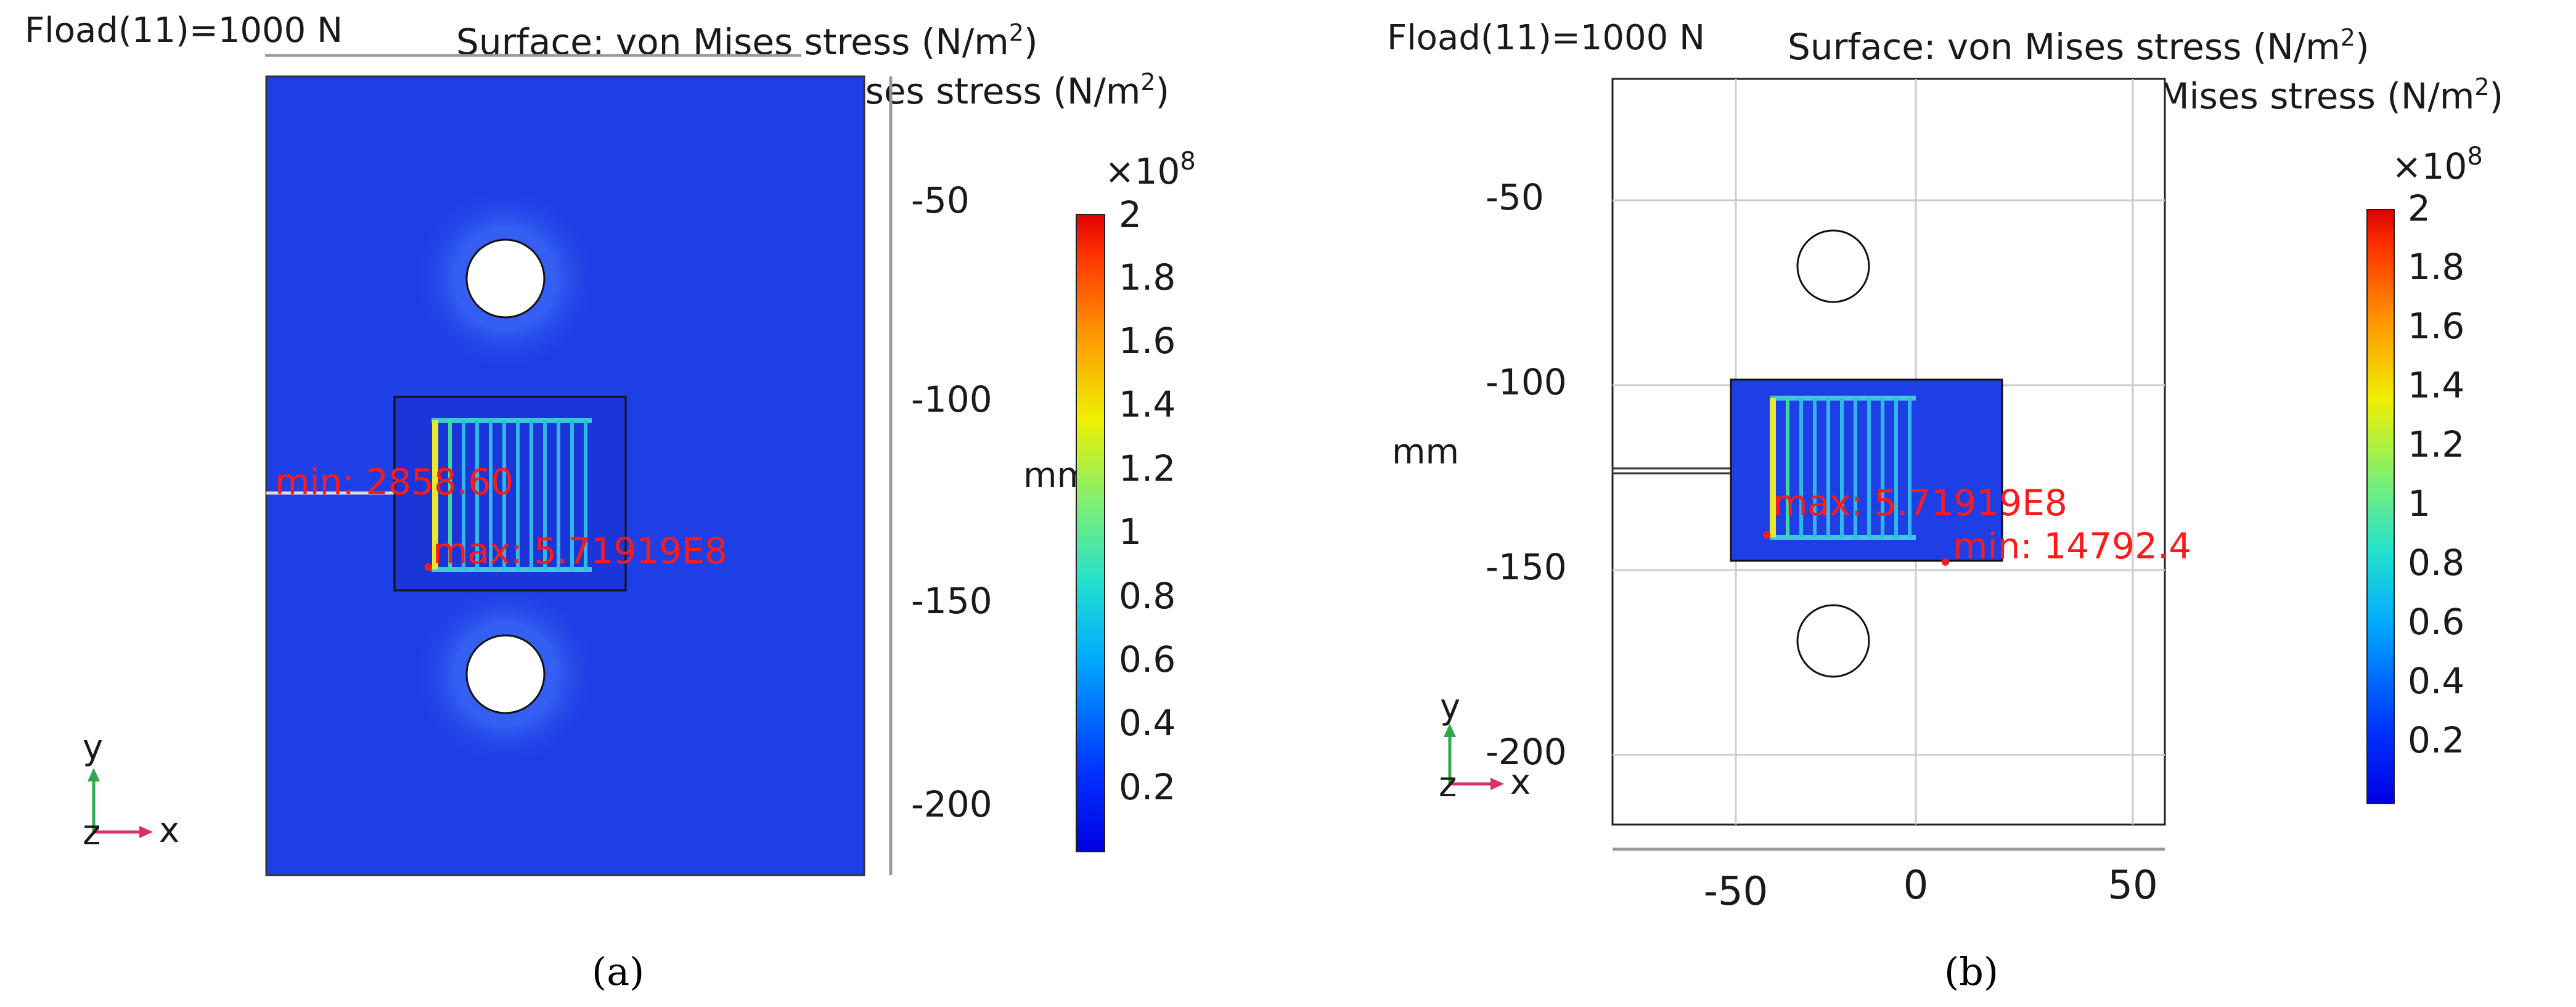 This screenshot has height=1007, width=2576. I want to click on min-annotation: min: 2858.60, so click(394, 482).